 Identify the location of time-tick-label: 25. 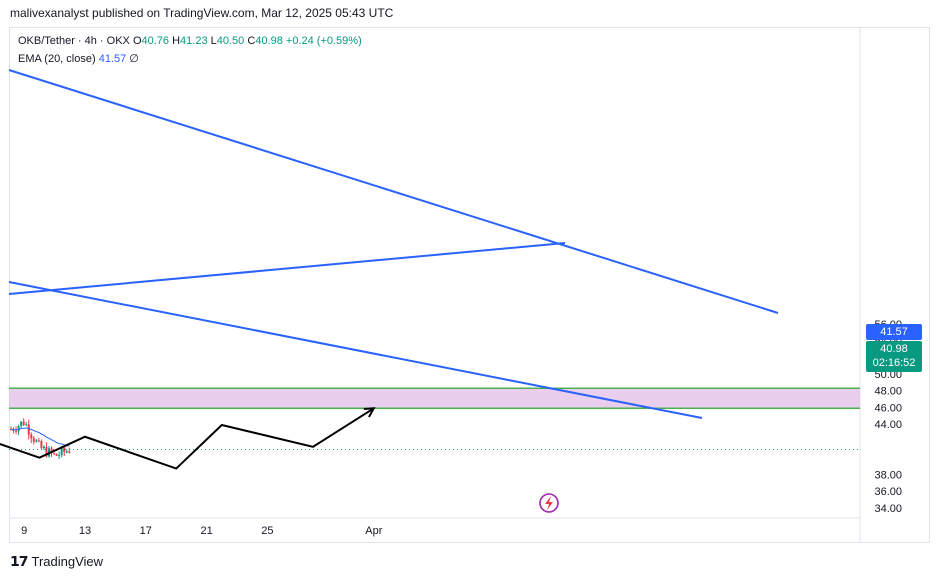
(267, 531).